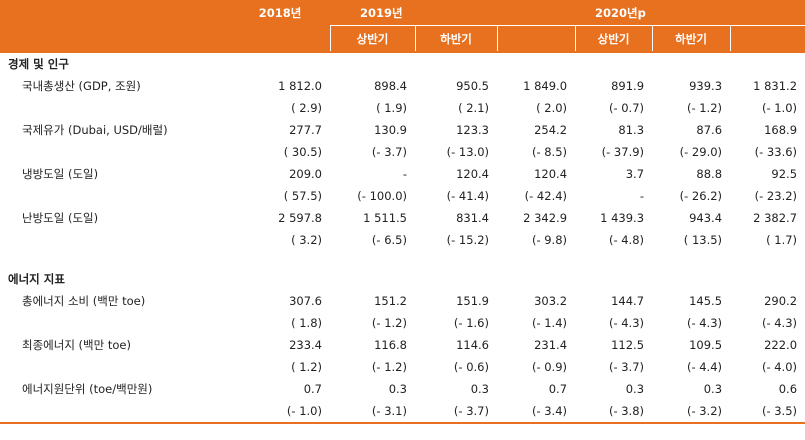 Image resolution: width=805 pixels, height=440 pixels. I want to click on row-label: 에너지원단위 (toe/백만원), so click(87, 389).